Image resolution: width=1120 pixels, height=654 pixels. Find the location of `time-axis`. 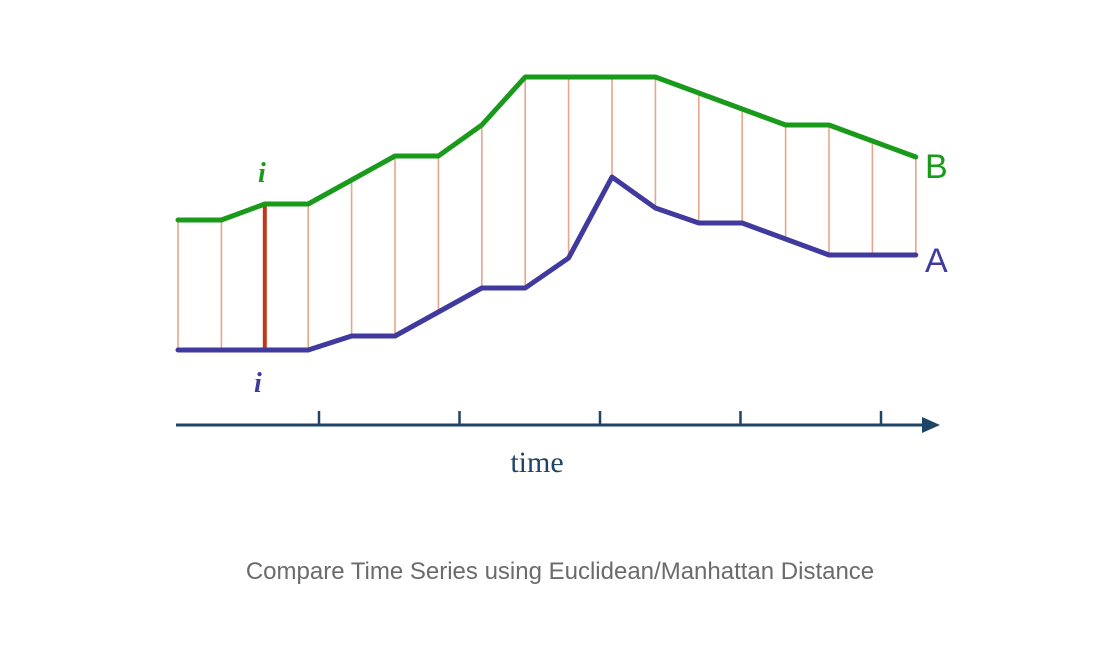

time-axis is located at coordinates (558, 422).